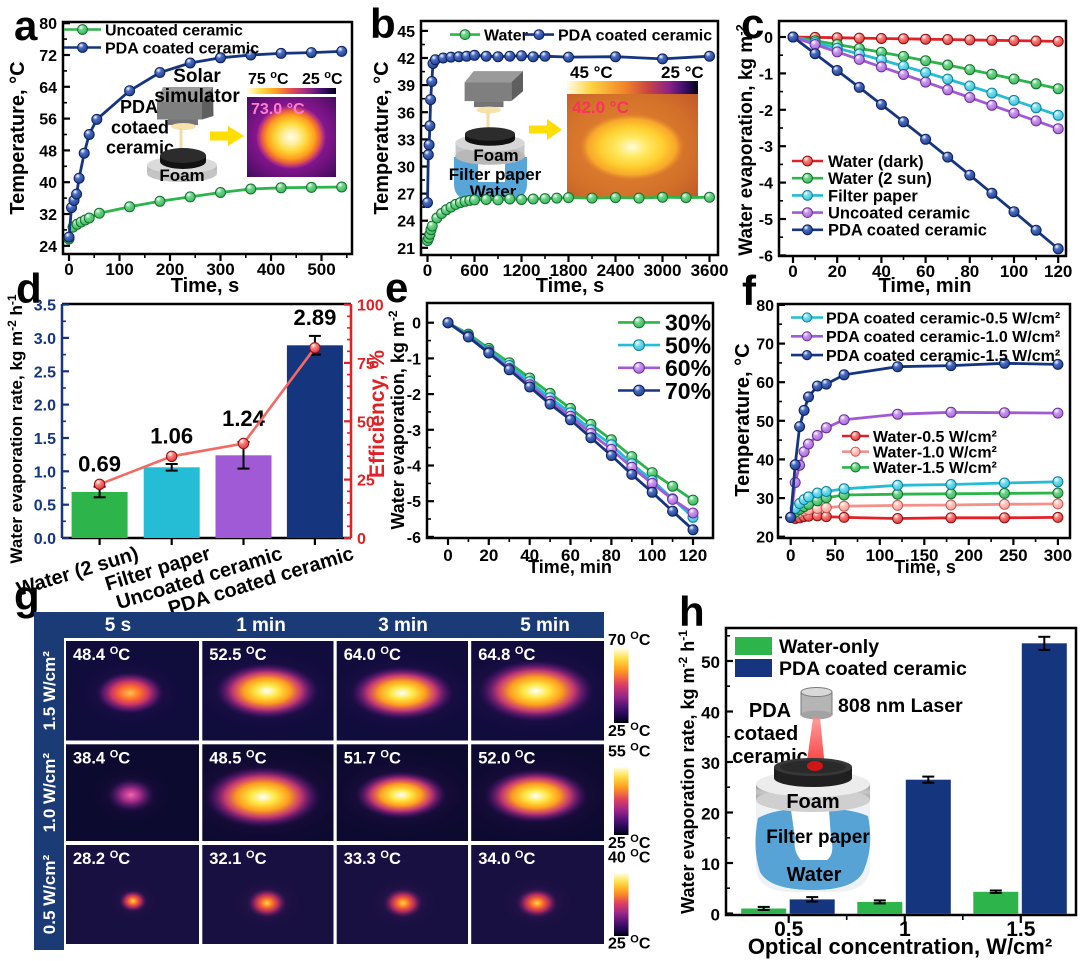  Describe the element at coordinates (406, 32) in the screenshot. I see `svg-text: 45` at that location.